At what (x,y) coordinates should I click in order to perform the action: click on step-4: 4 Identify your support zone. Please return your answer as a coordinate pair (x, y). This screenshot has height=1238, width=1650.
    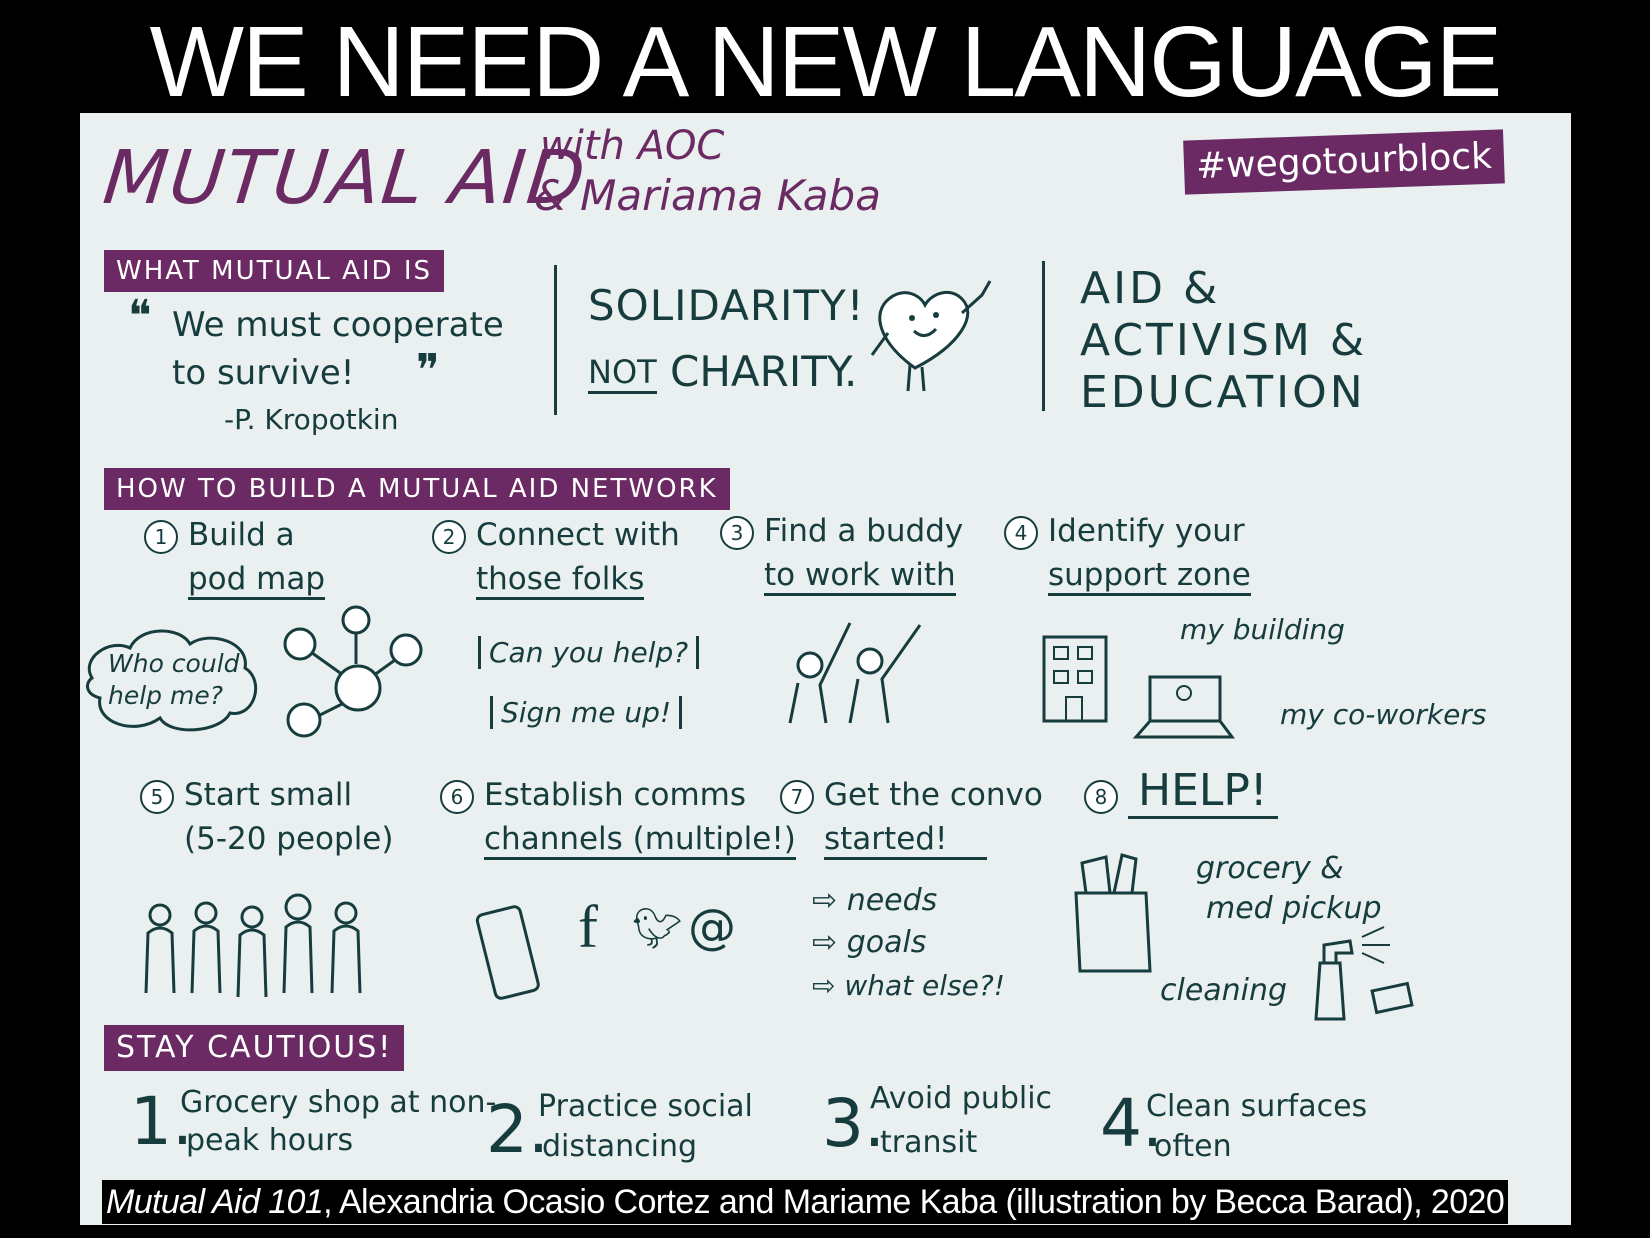
    Looking at the image, I should click on (1127, 553).